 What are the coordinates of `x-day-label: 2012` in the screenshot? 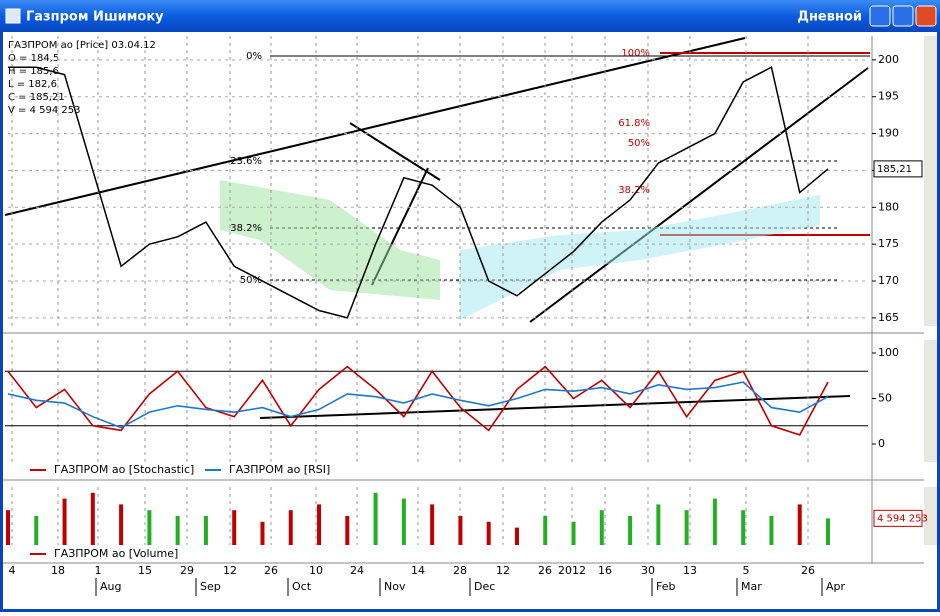 It's located at (572, 570).